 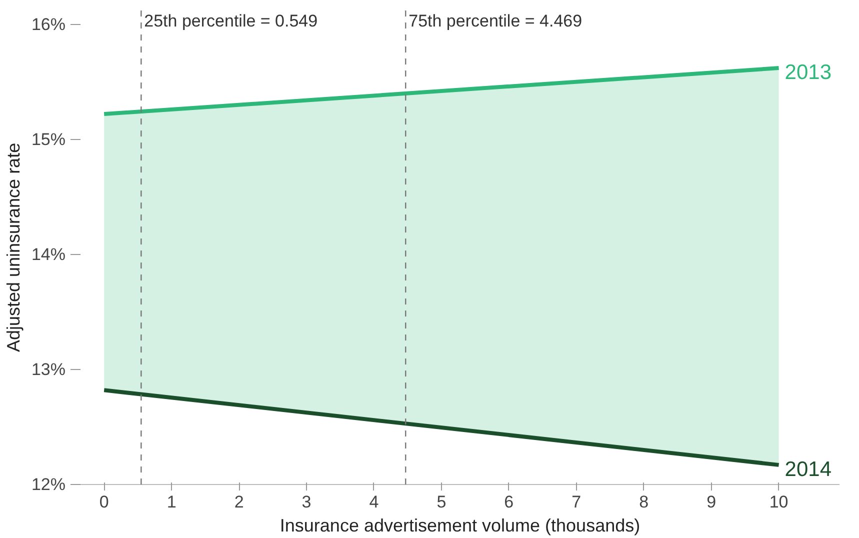 What do you see at coordinates (509, 502) in the screenshot?
I see `x-tick-label: 6` at bounding box center [509, 502].